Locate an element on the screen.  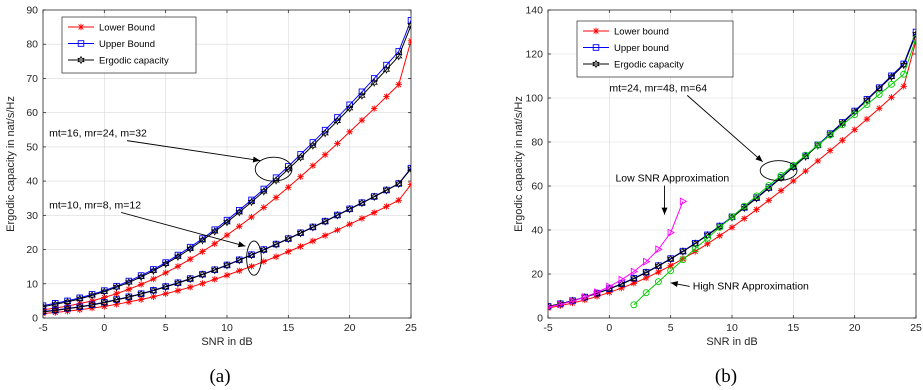
annotation-text: mt=10, mr=8, m=12 is located at coordinates (95, 205).